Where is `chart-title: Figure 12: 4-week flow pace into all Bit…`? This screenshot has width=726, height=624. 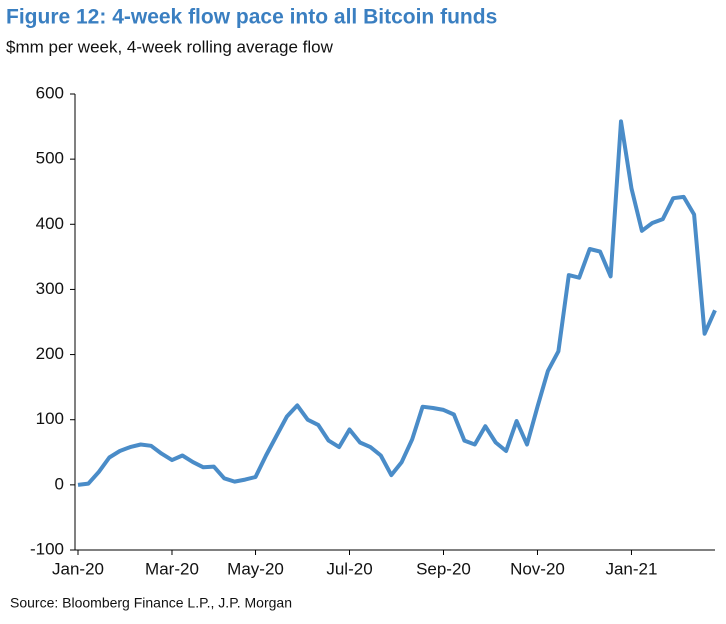
chart-title: Figure 12: 4-week flow pace into all Bit… is located at coordinates (251, 17).